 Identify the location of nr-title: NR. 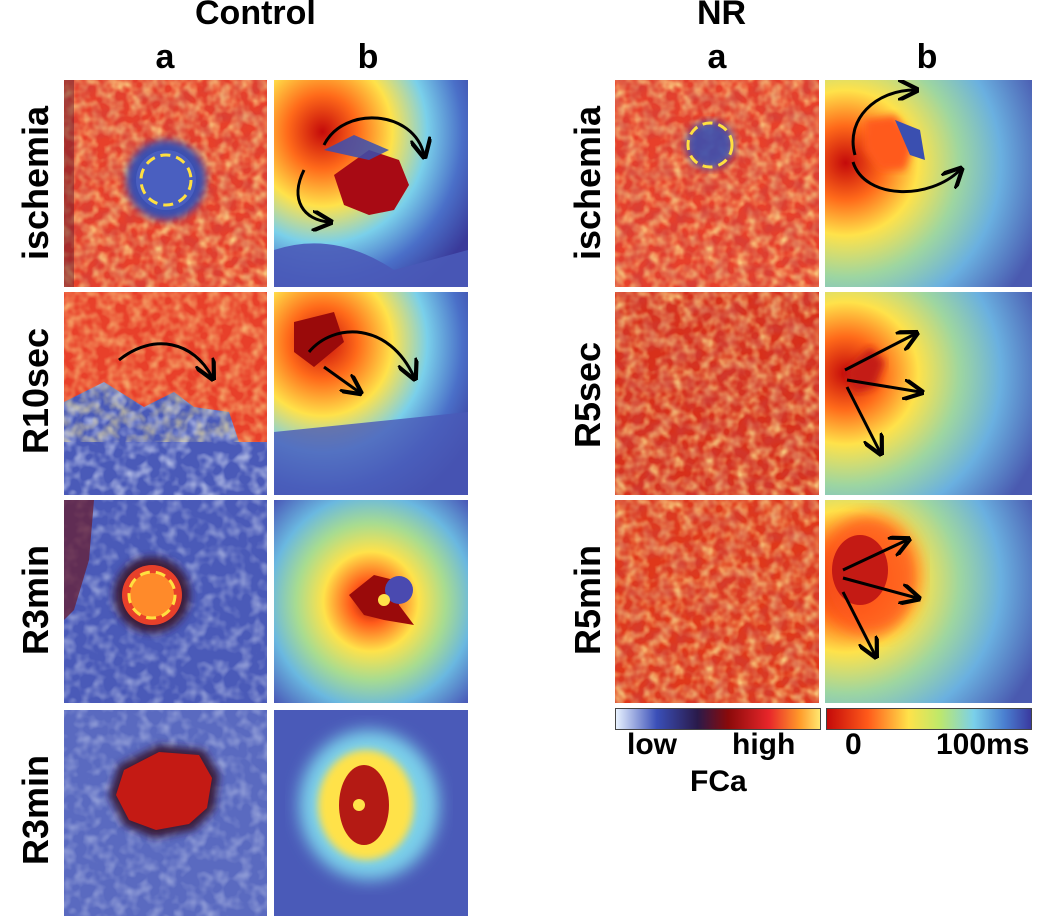
(722, 16).